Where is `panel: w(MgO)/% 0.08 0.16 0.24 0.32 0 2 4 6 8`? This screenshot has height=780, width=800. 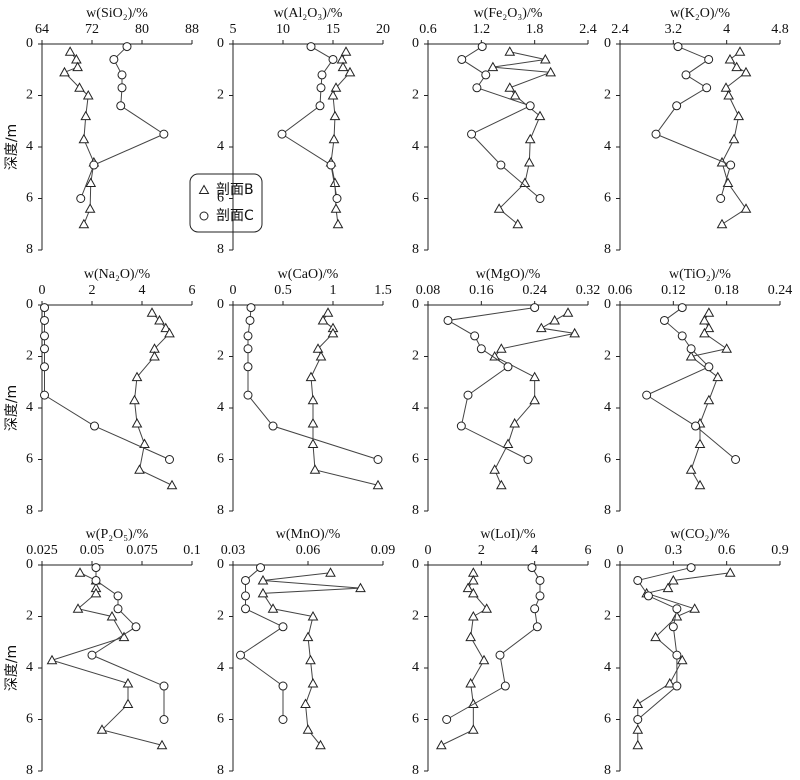
panel: w(MgO)/% 0.08 0.16 0.24 0.32 0 2 4 6 8 is located at coordinates (506, 392).